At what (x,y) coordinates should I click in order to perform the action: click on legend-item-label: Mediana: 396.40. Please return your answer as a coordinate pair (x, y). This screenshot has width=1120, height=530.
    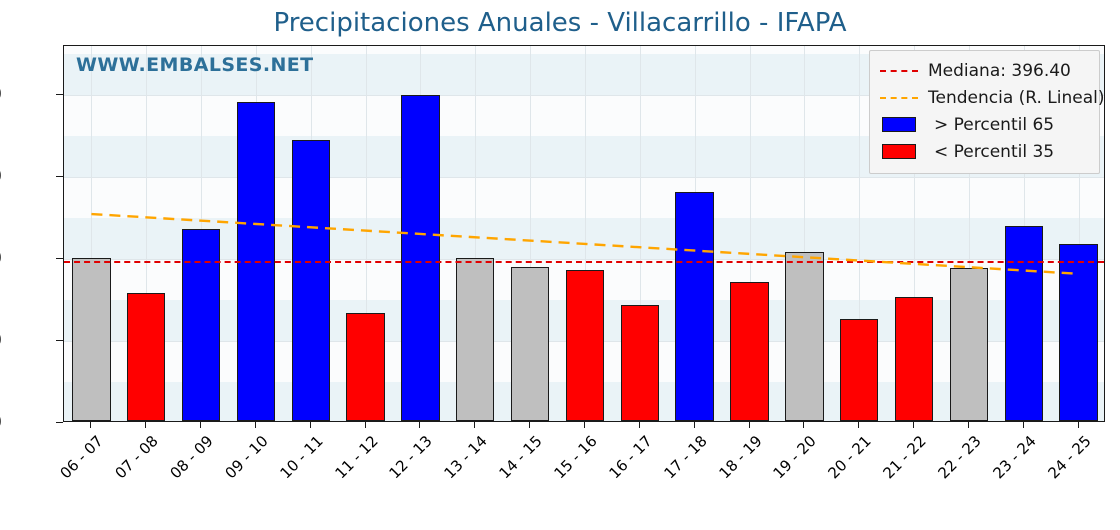
    Looking at the image, I should click on (999, 70).